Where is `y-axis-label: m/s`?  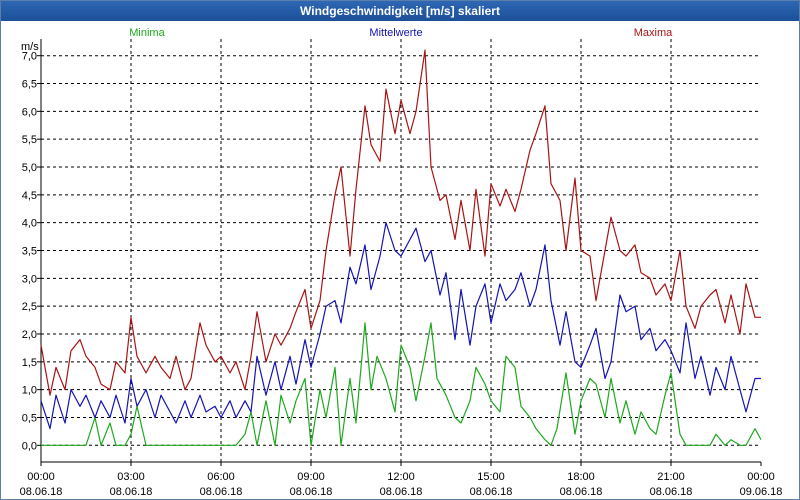 y-axis-label: m/s is located at coordinates (30, 47).